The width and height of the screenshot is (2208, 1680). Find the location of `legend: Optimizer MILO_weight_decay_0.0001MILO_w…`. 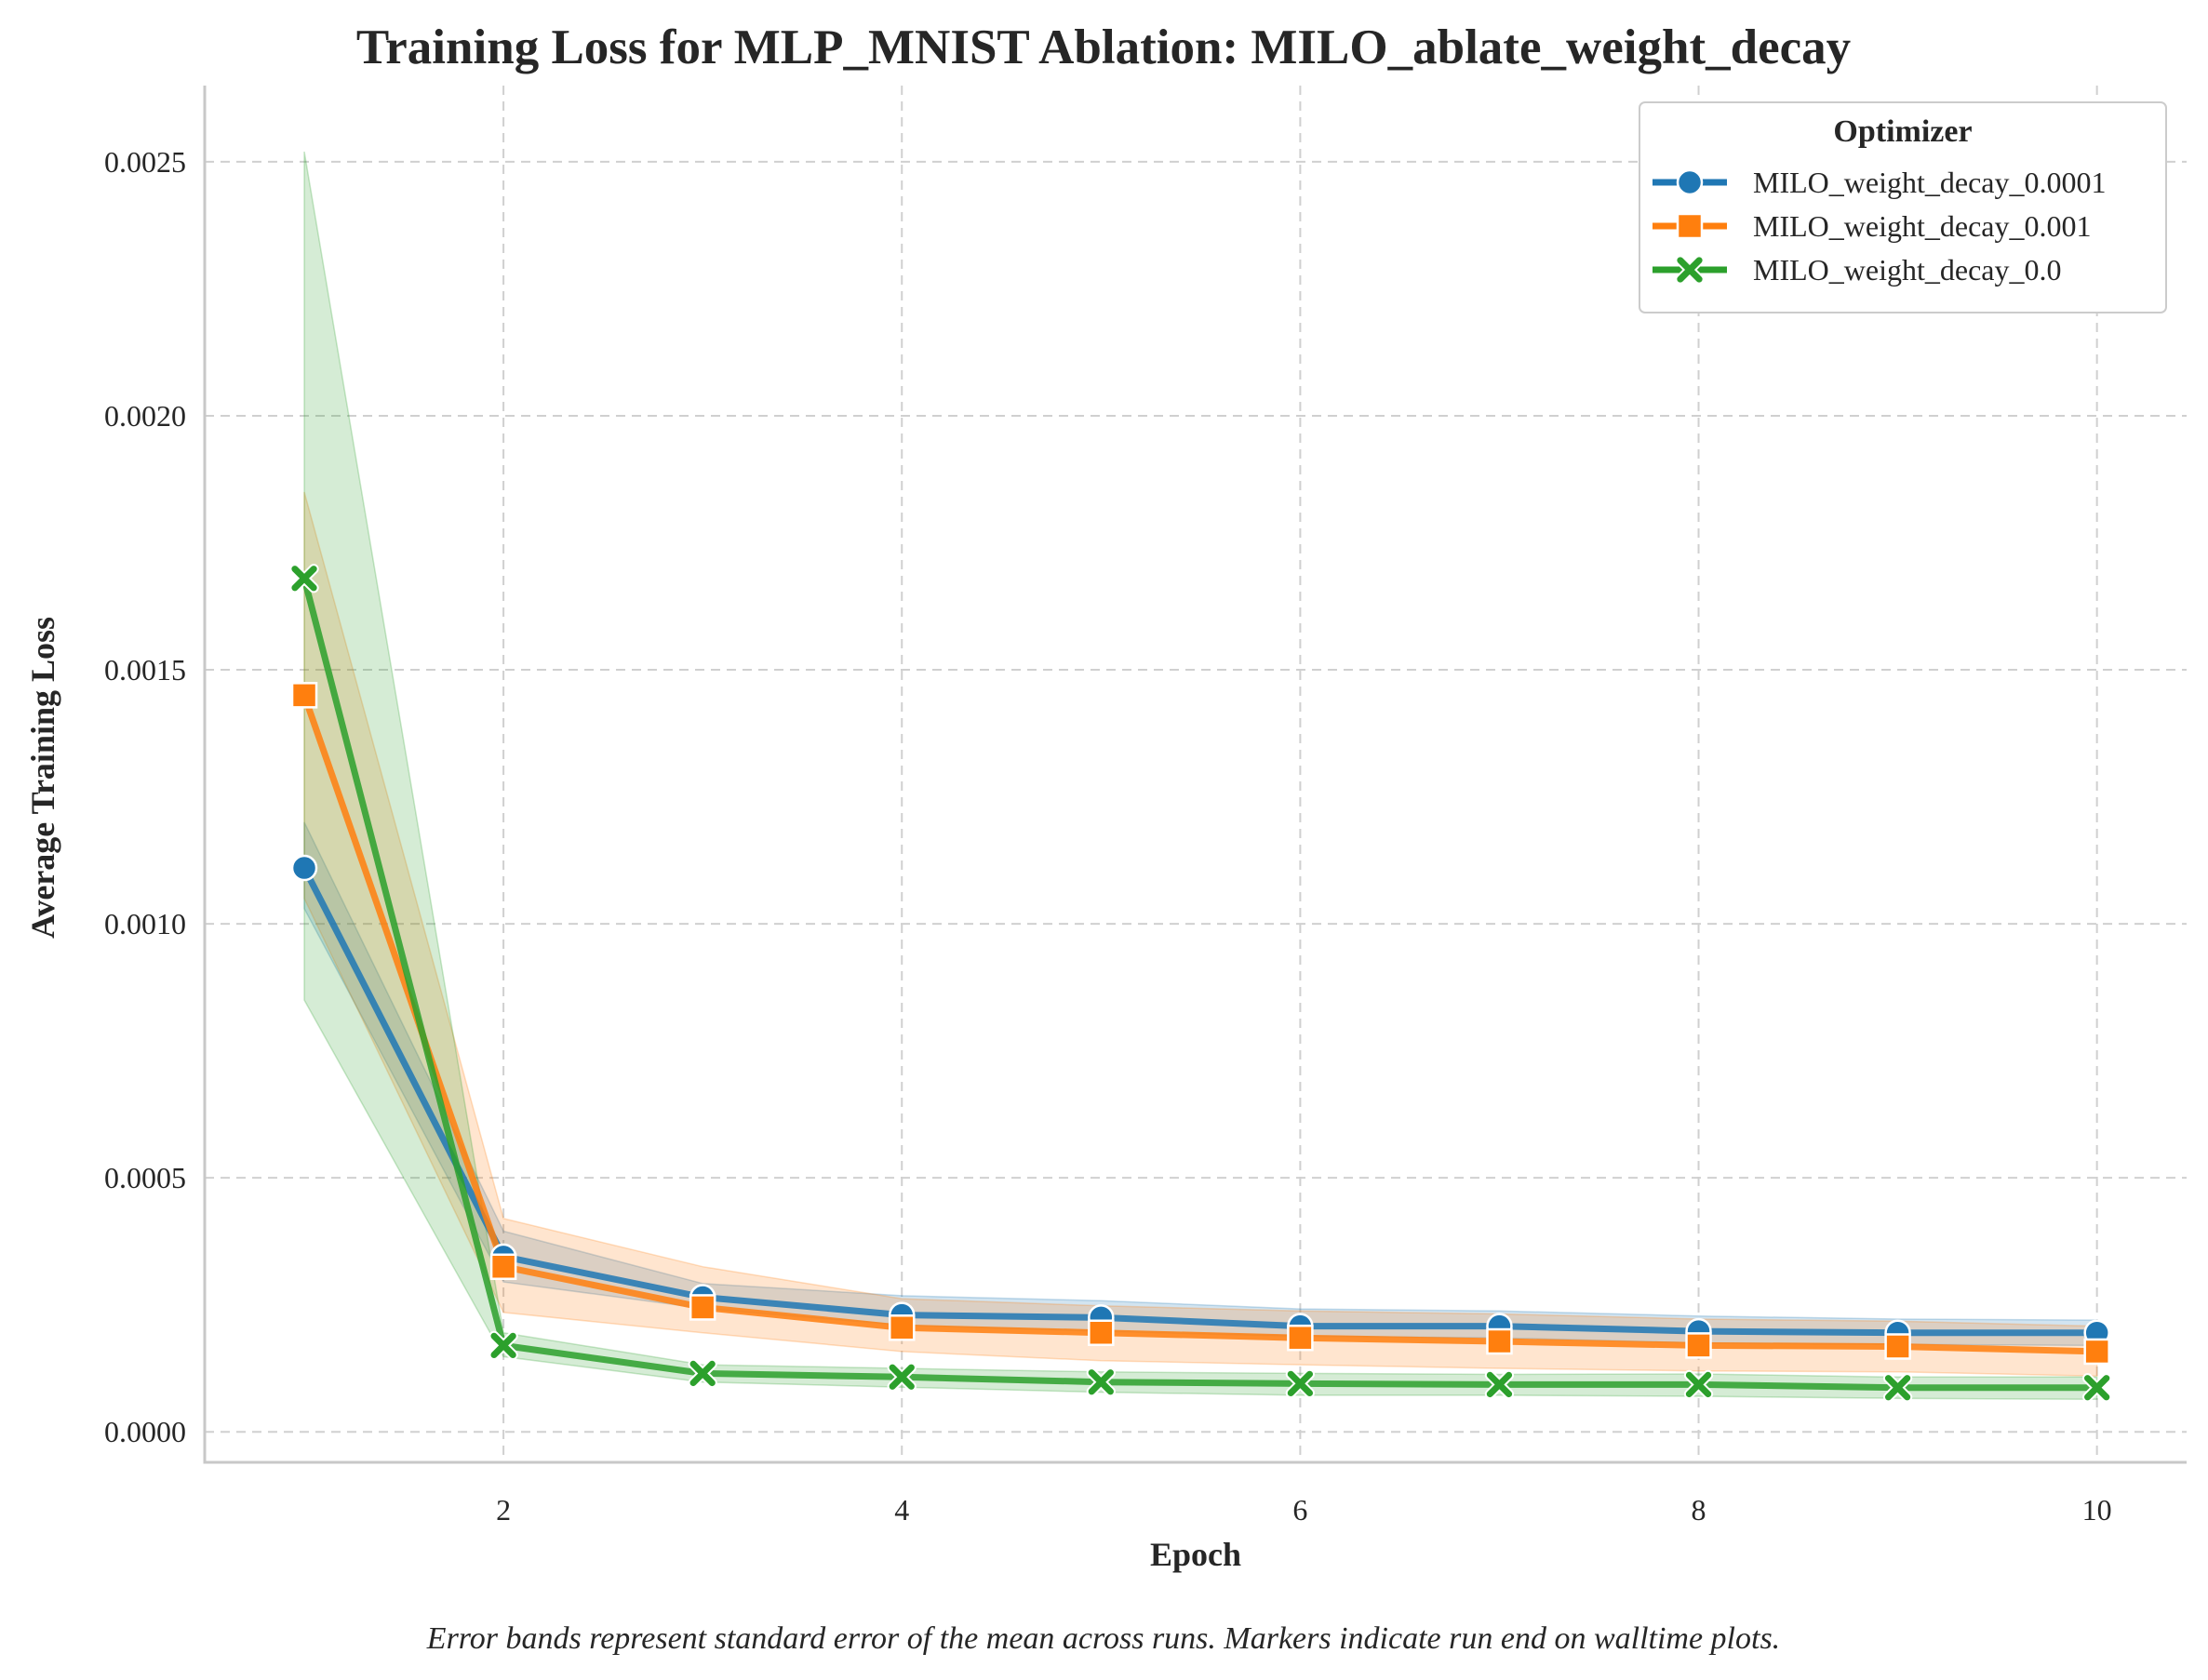

legend: Optimizer MILO_weight_decay_0.0001MILO_w… is located at coordinates (1903, 207).